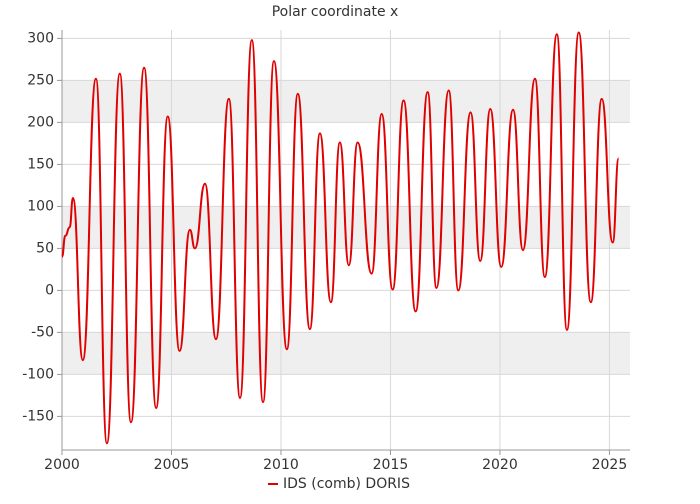  I want to click on y-tick-label: 150, so click(40, 164).